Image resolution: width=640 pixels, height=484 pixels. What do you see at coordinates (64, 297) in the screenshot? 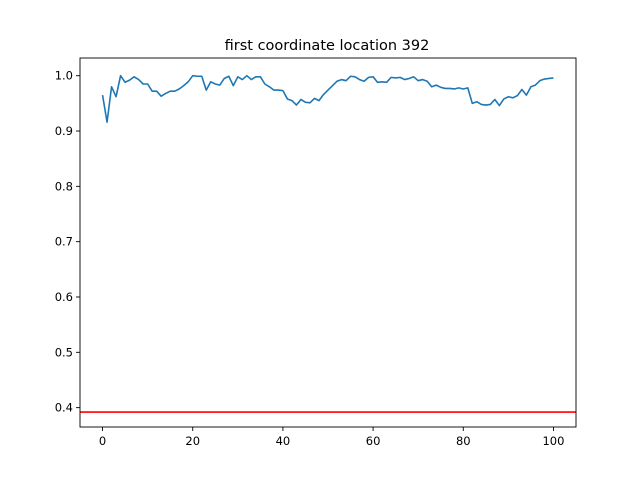
I see `y-tick-label: 0.6` at bounding box center [64, 297].